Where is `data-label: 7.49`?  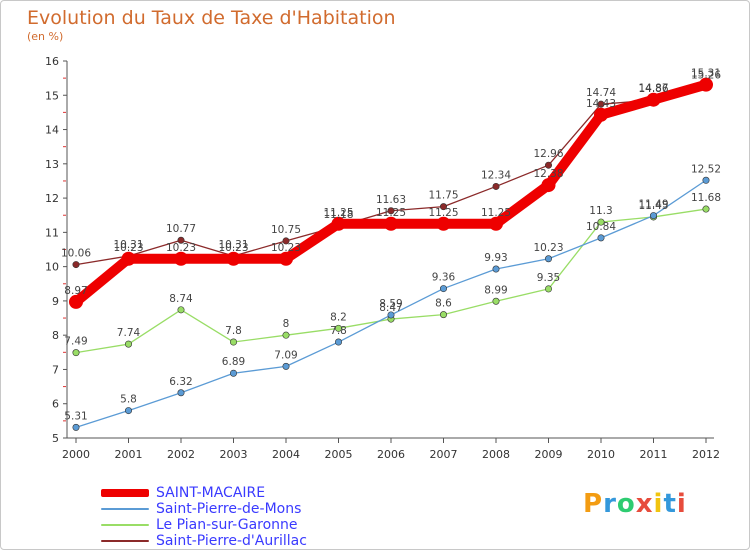 data-label: 7.49 is located at coordinates (75, 342).